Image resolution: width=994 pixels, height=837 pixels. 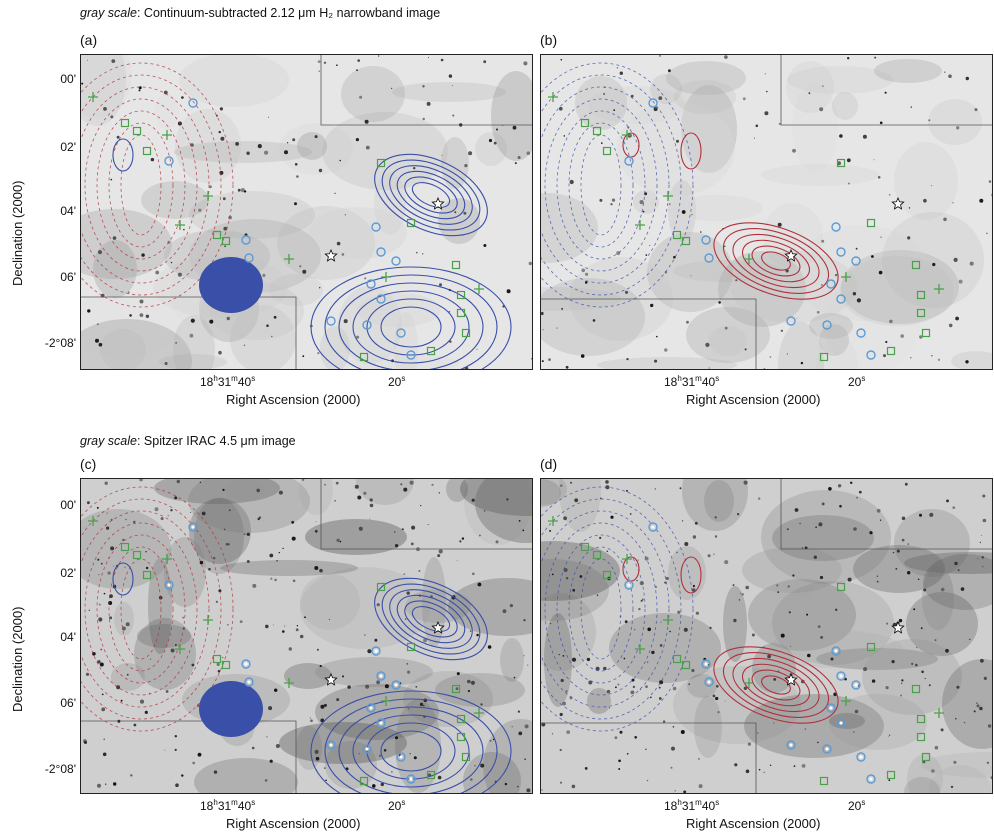 I want to click on xtick-b-second: 20s, so click(x=857, y=381).